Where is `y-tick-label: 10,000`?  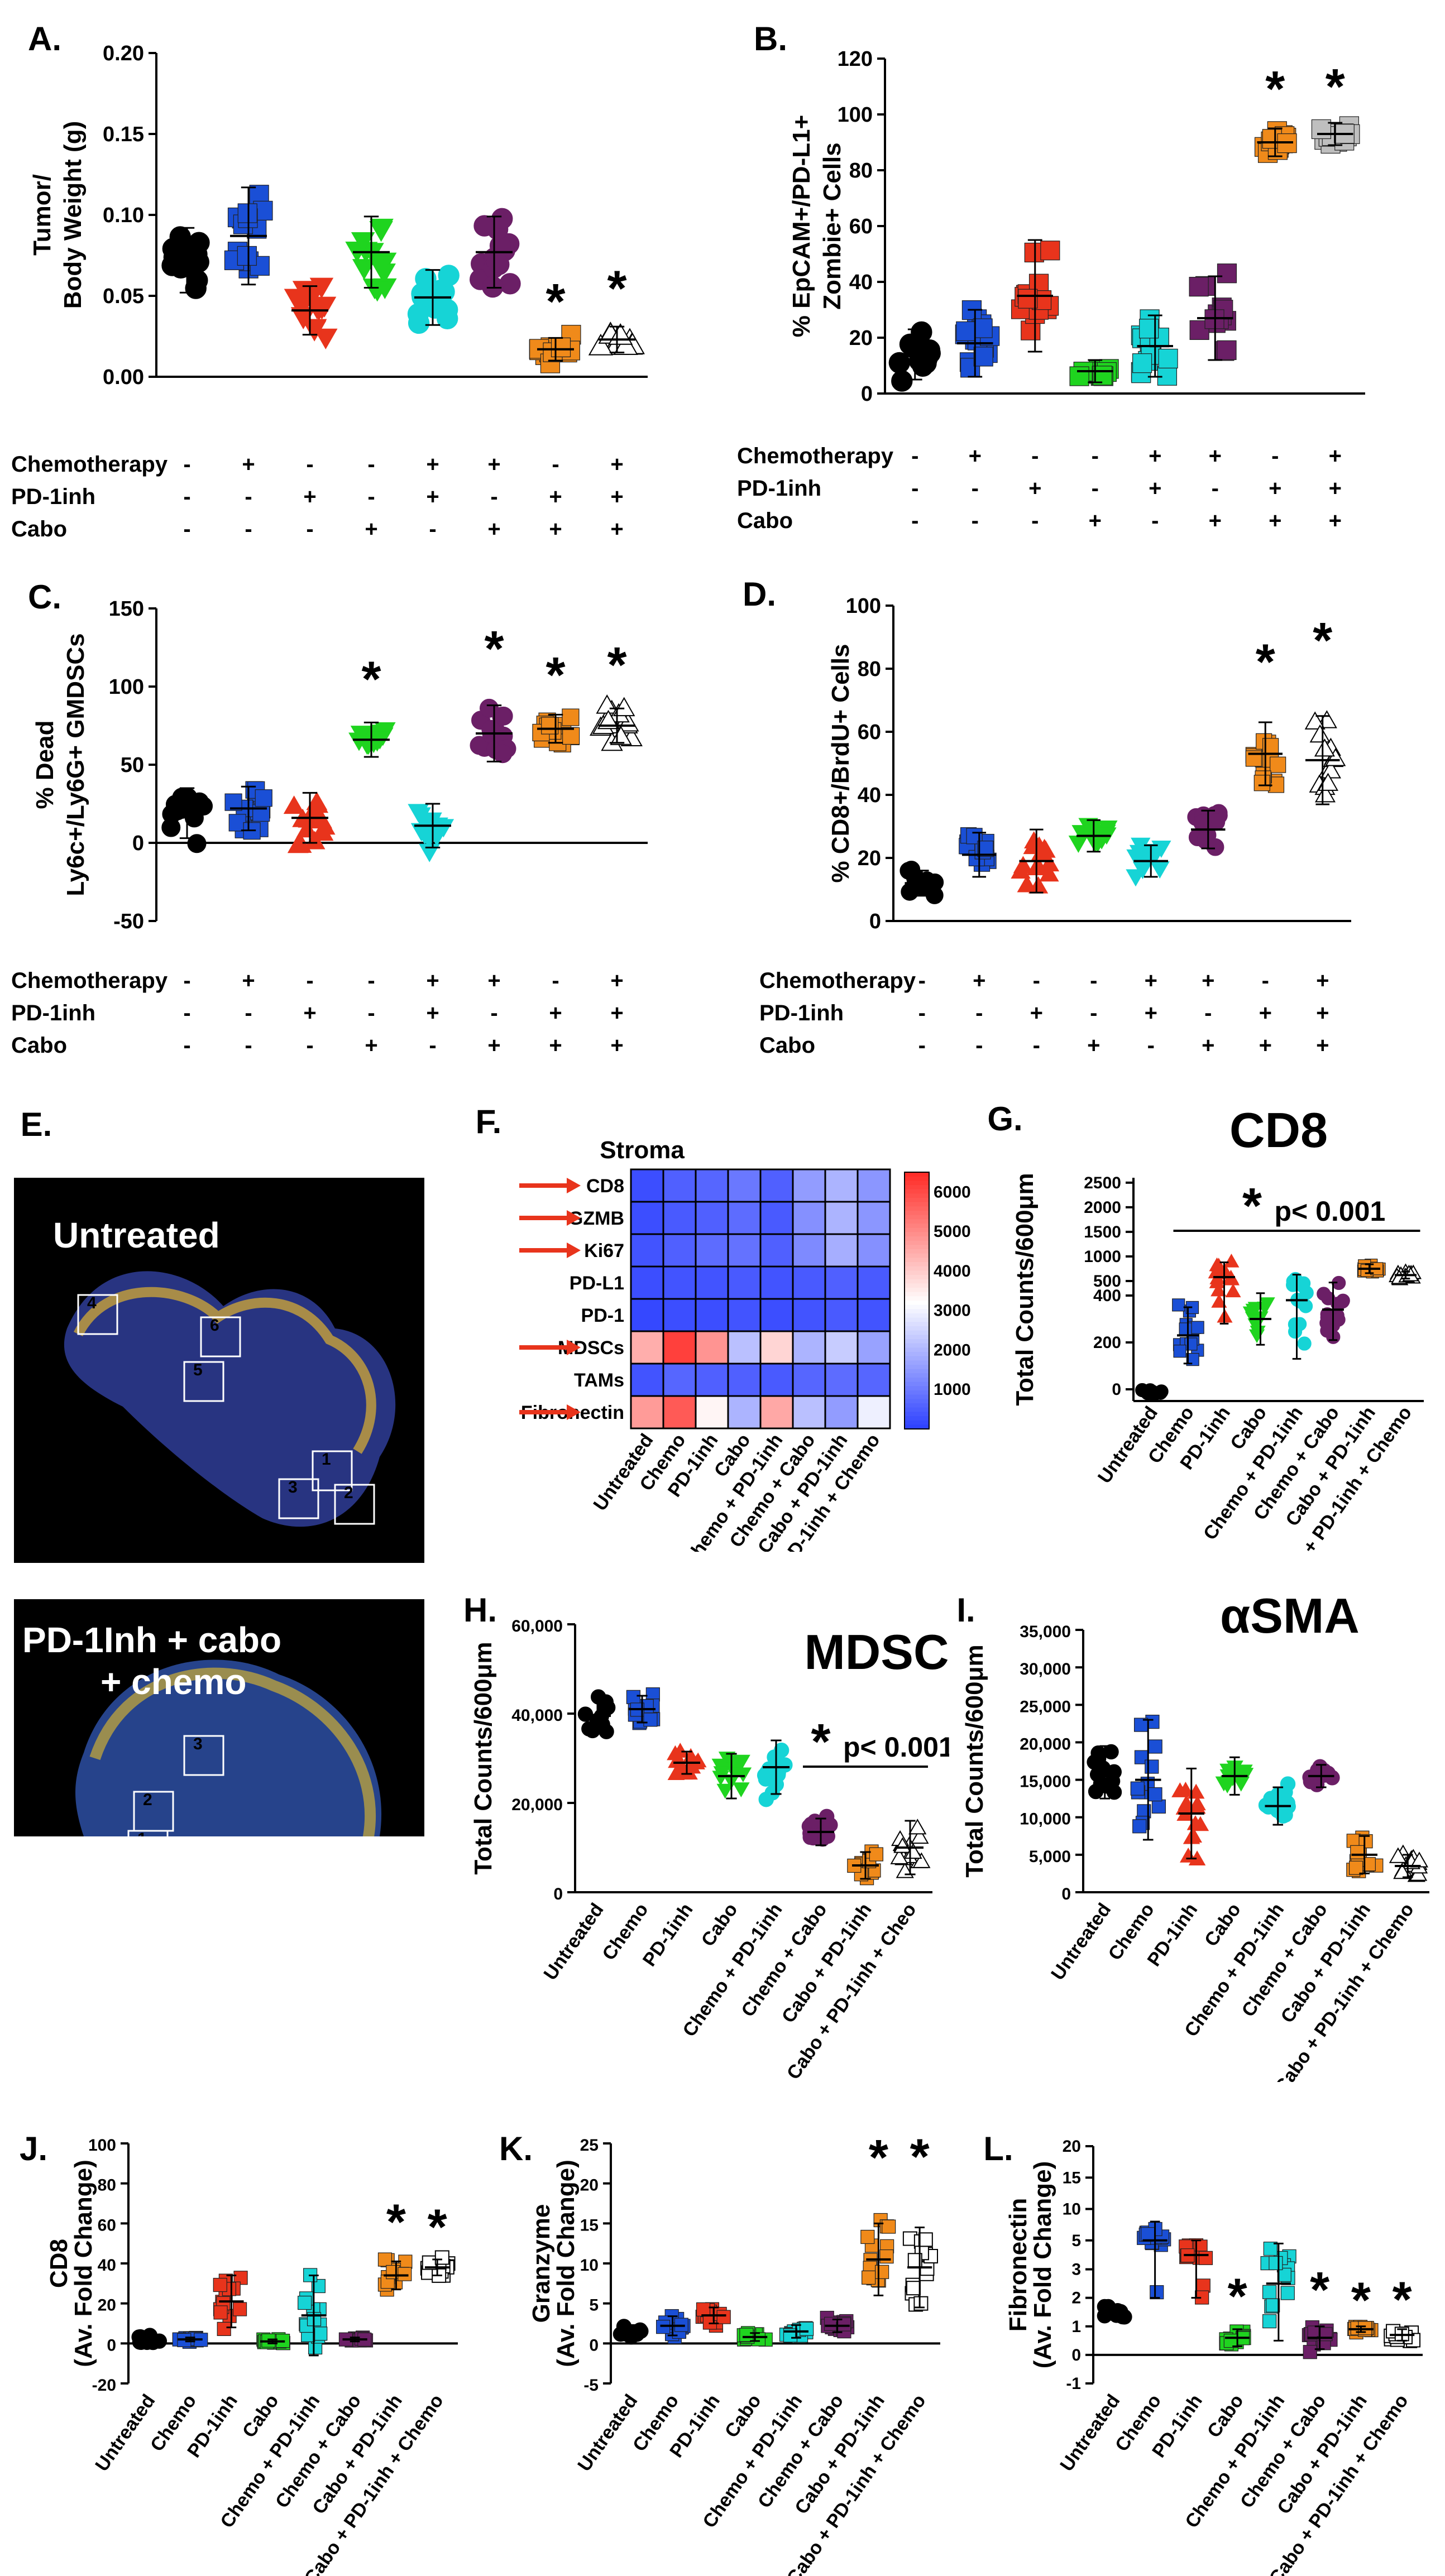 y-tick-label: 10,000 is located at coordinates (1045, 1819).